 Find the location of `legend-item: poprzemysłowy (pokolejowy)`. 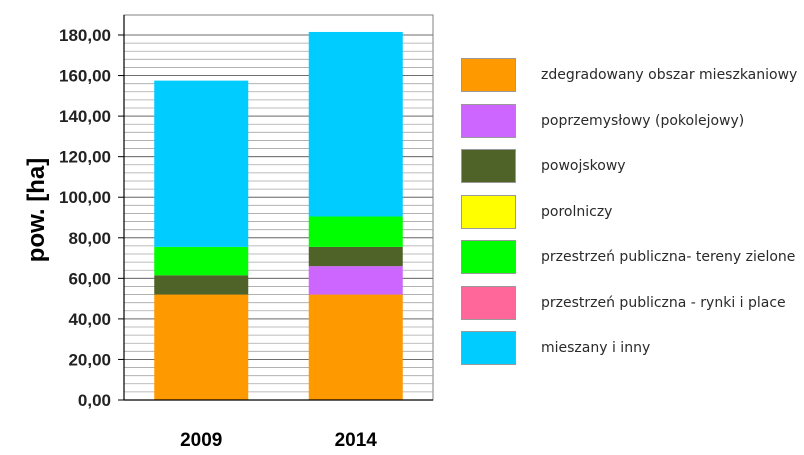

legend-item: poprzemysłowy (pokolejowy) is located at coordinates (631, 125).